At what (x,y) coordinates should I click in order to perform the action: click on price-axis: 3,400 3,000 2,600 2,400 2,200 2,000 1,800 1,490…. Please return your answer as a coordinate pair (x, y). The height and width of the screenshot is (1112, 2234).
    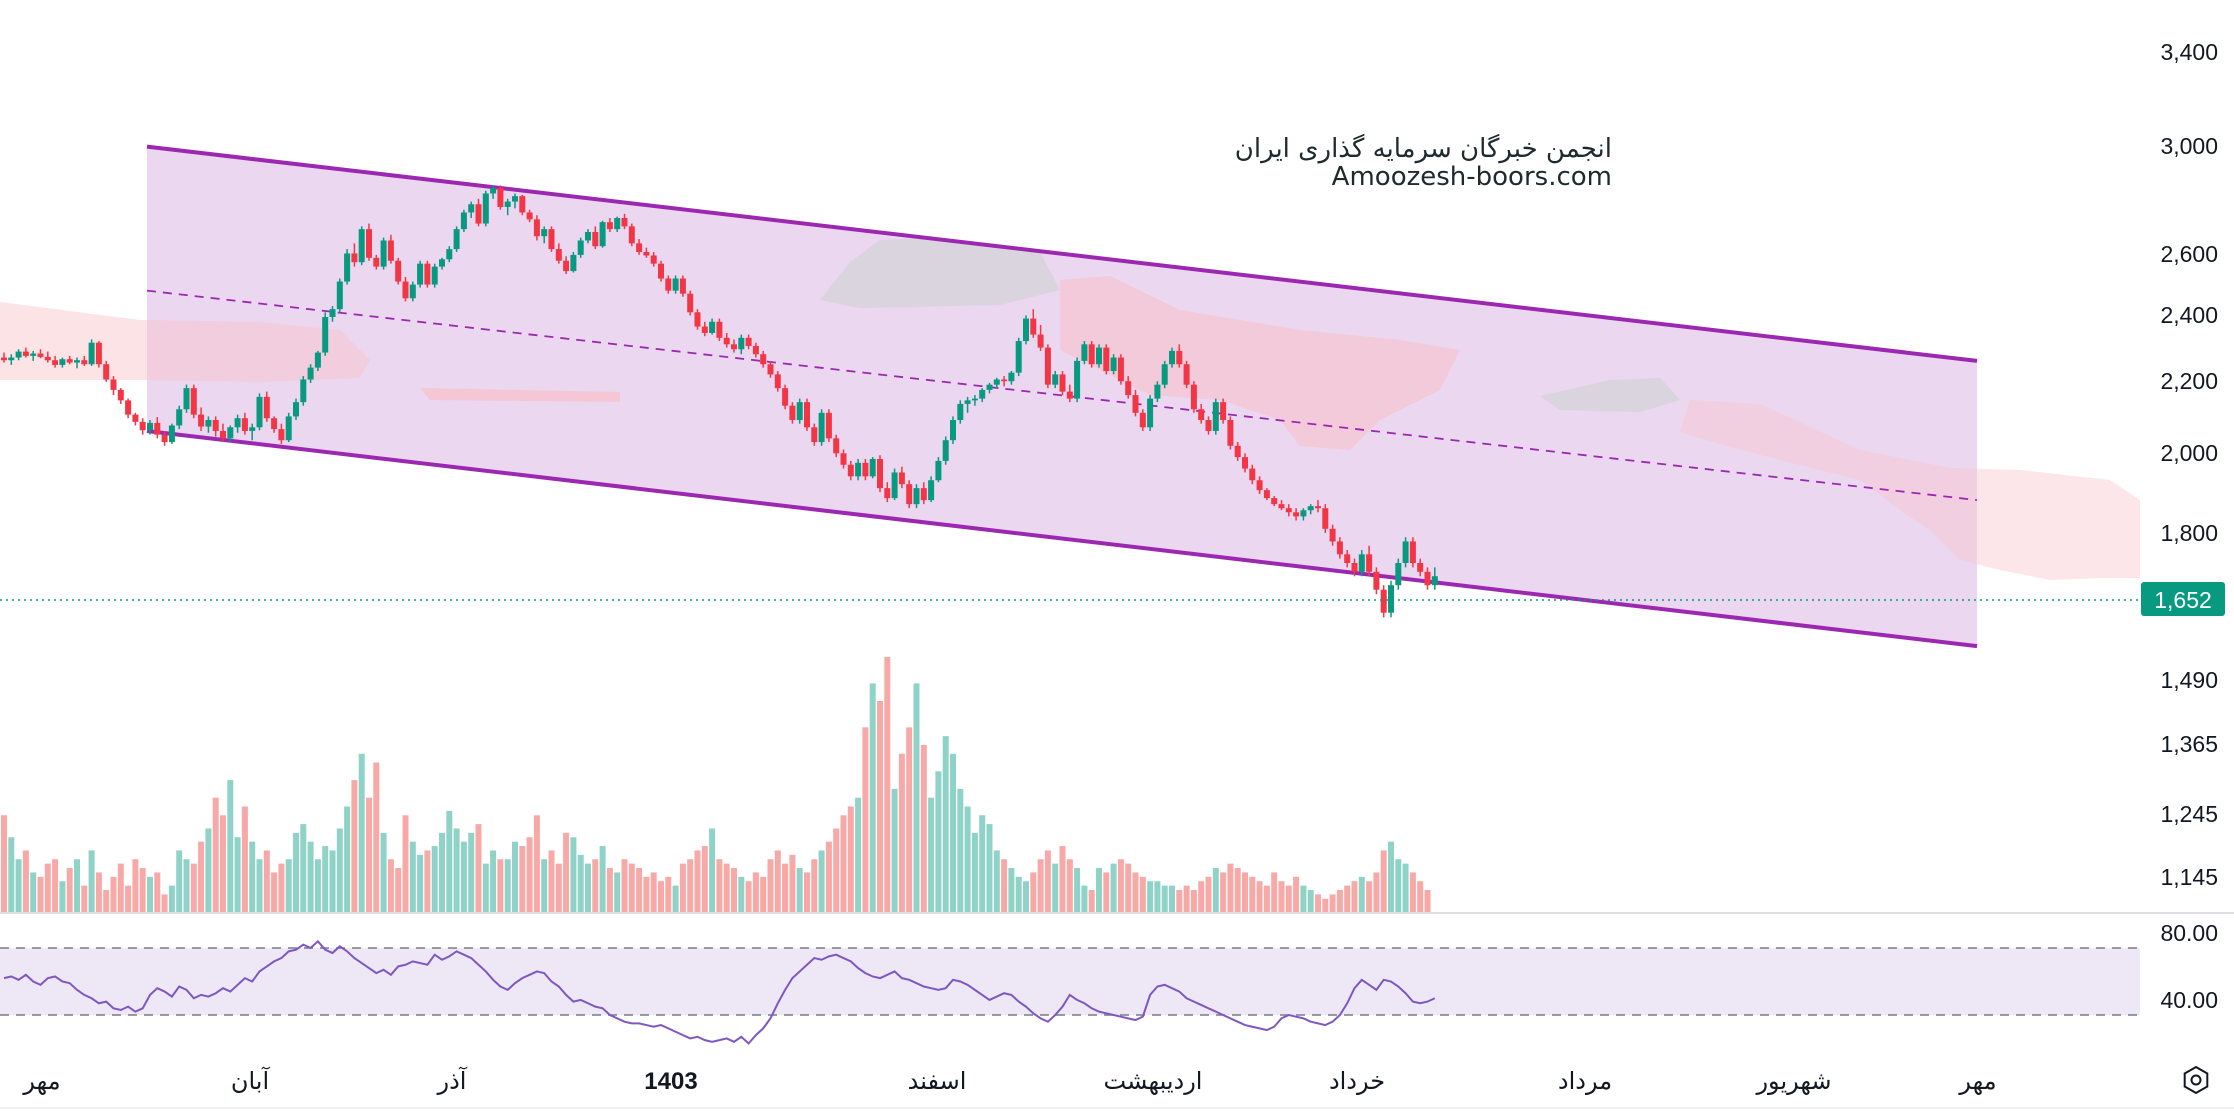
    Looking at the image, I should click on (2189, 464).